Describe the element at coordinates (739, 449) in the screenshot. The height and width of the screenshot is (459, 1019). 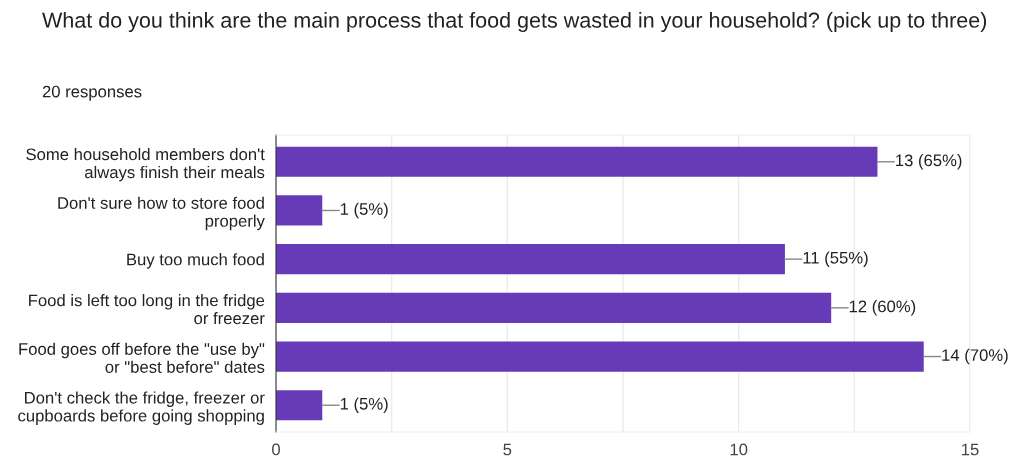
I see `x-tick-label: 10` at that location.